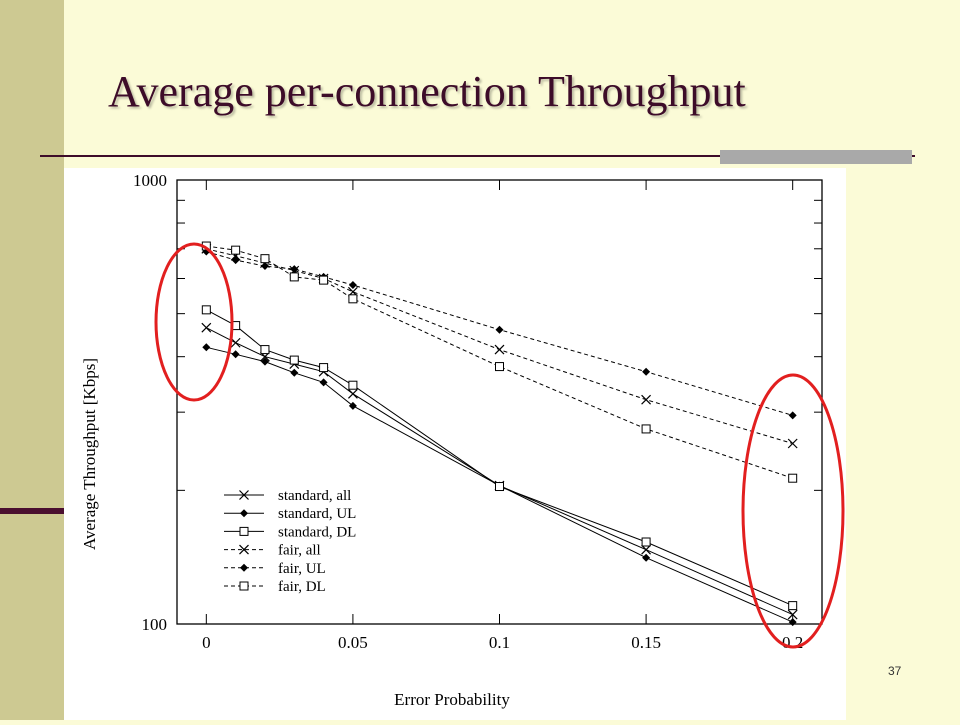 Image resolution: width=960 pixels, height=725 pixels. I want to click on title-divider-accent, so click(816, 157).